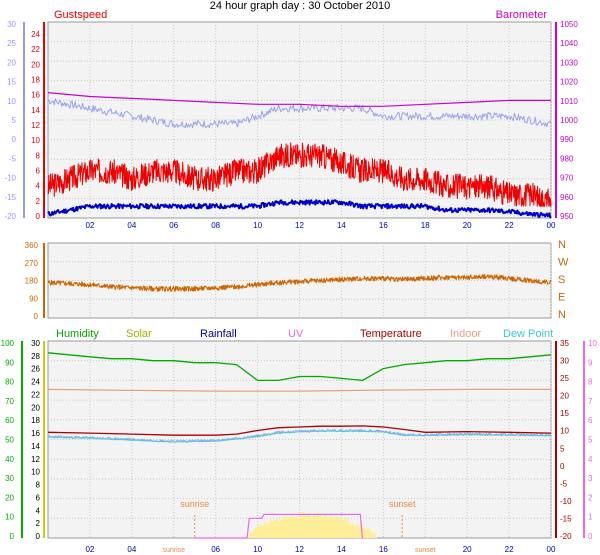 The image size is (600, 555). What do you see at coordinates (38, 497) in the screenshot?
I see `solar-axis-tick: 6` at bounding box center [38, 497].